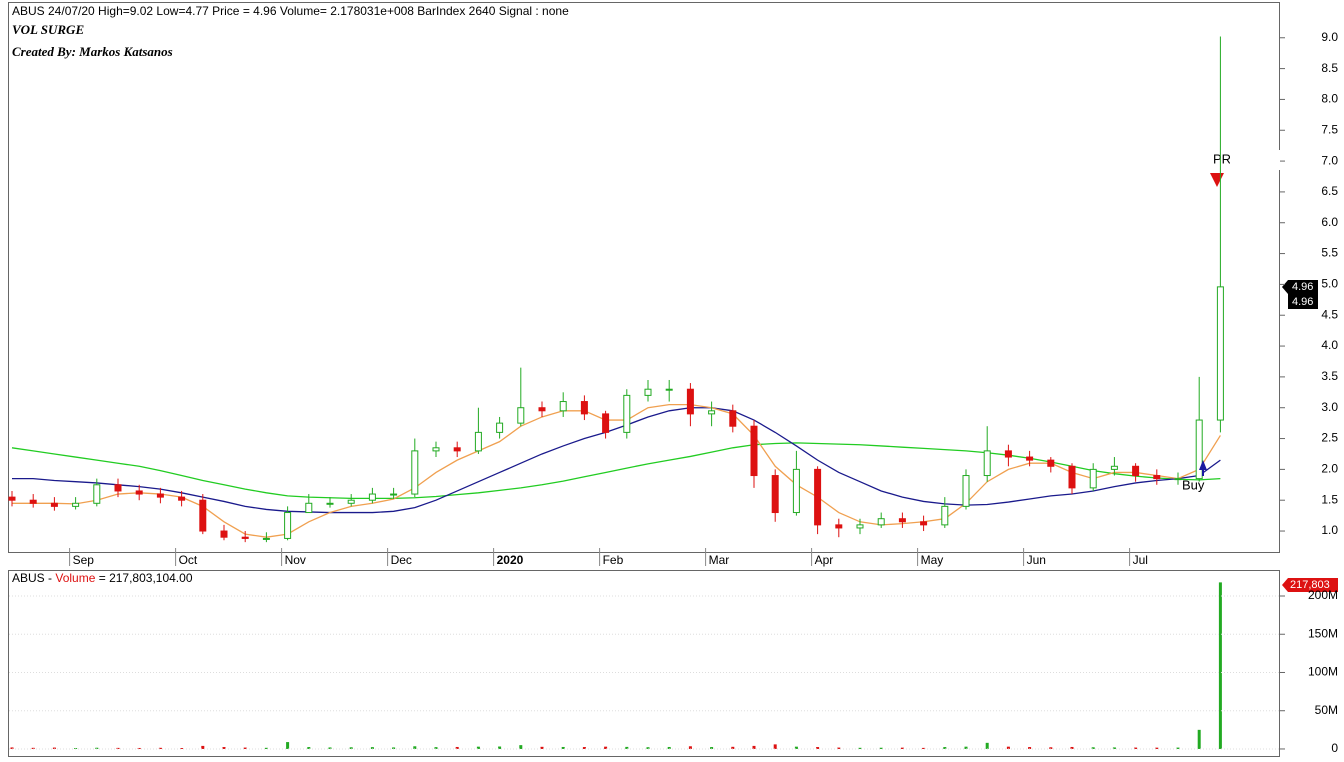 The height and width of the screenshot is (762, 1344). What do you see at coordinates (1329, 376) in the screenshot?
I see `y-tick-label: 3.5` at bounding box center [1329, 376].